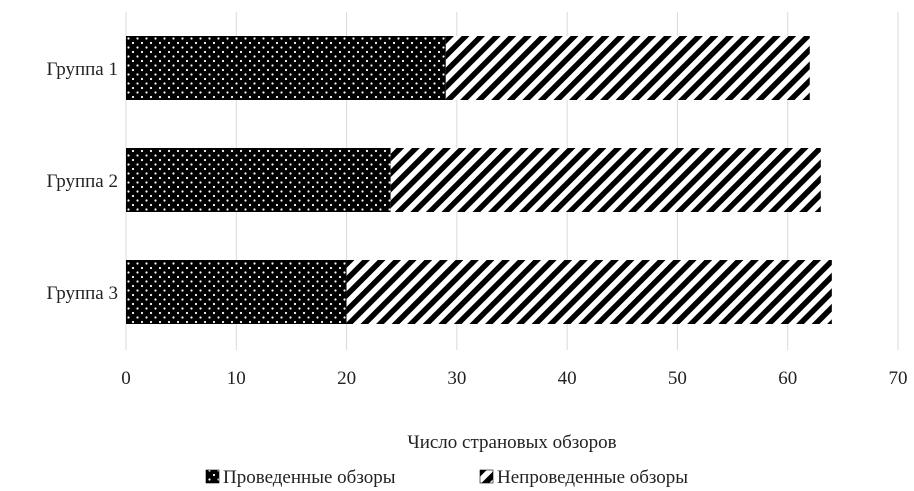 The image size is (914, 491). What do you see at coordinates (787, 378) in the screenshot?
I see `x-tick-label: 60` at bounding box center [787, 378].